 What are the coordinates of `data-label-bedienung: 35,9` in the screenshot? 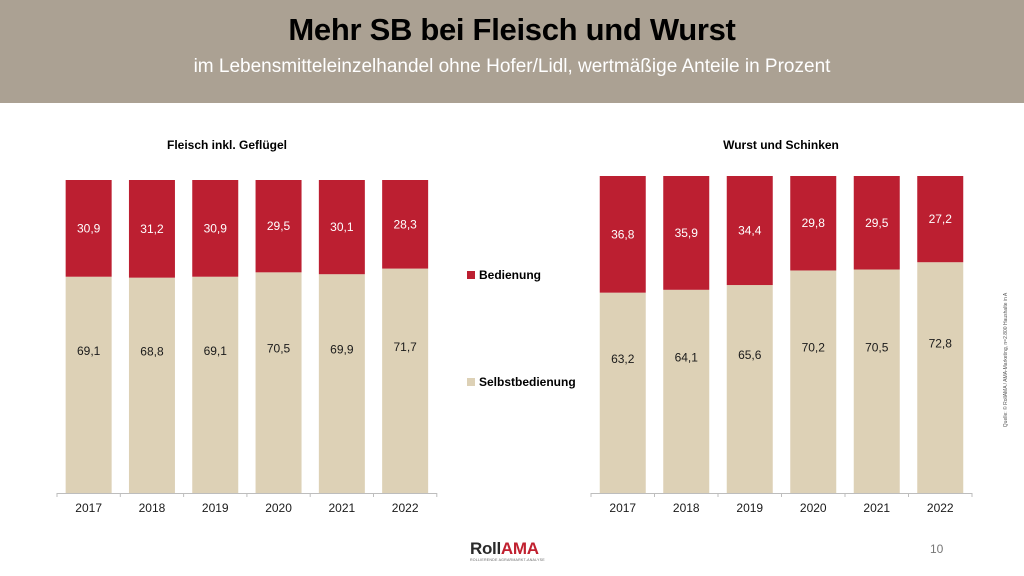 It's located at (687, 233).